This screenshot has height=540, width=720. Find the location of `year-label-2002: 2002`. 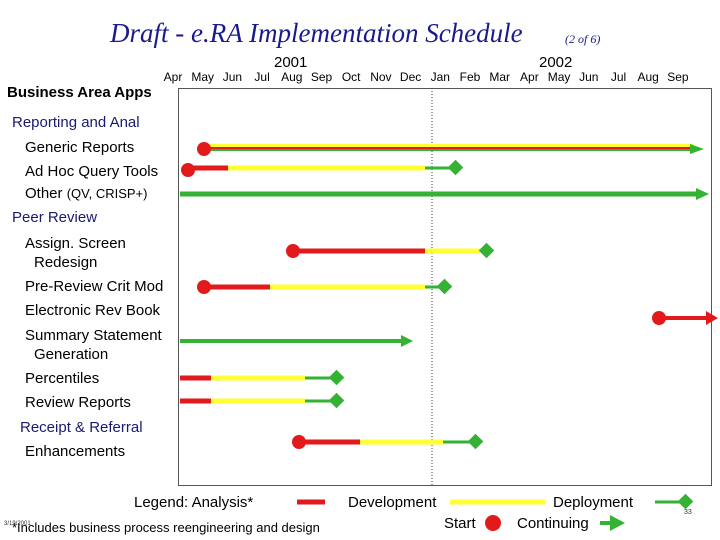

year-label-2002: 2002 is located at coordinates (556, 62).